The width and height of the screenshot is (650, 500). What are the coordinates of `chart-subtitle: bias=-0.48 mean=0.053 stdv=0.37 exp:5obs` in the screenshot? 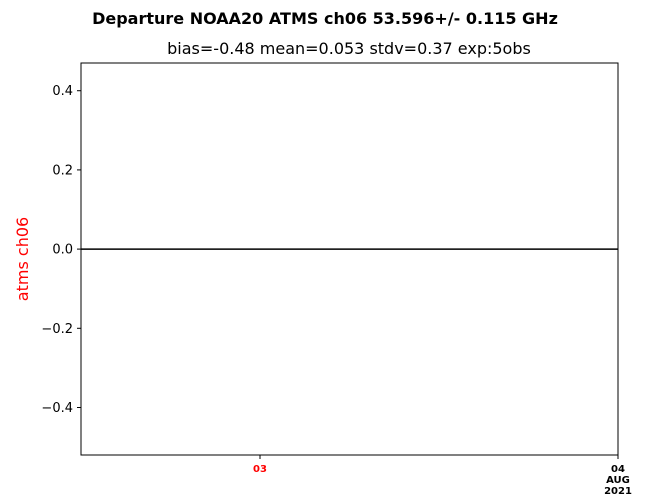 It's located at (349, 48).